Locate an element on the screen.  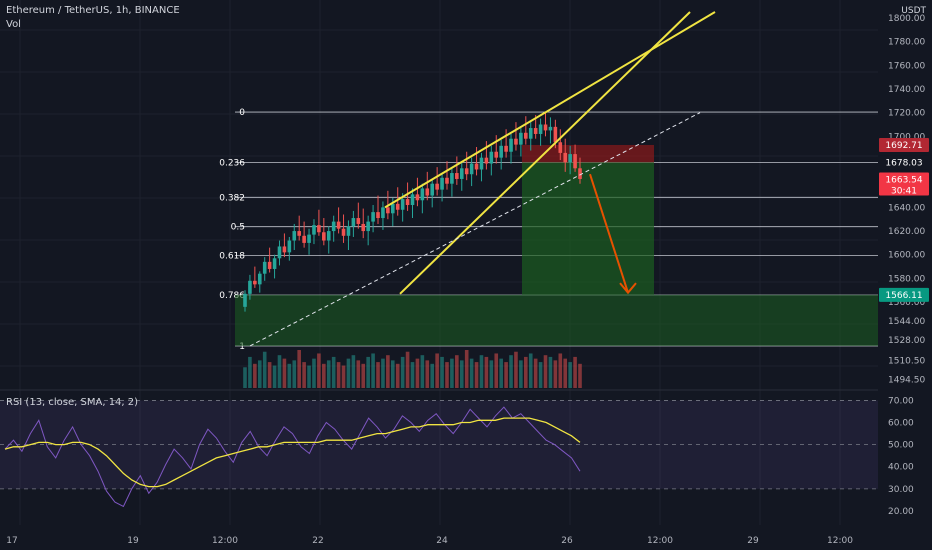
price-label-text: 1678.03 is located at coordinates (903, 163).